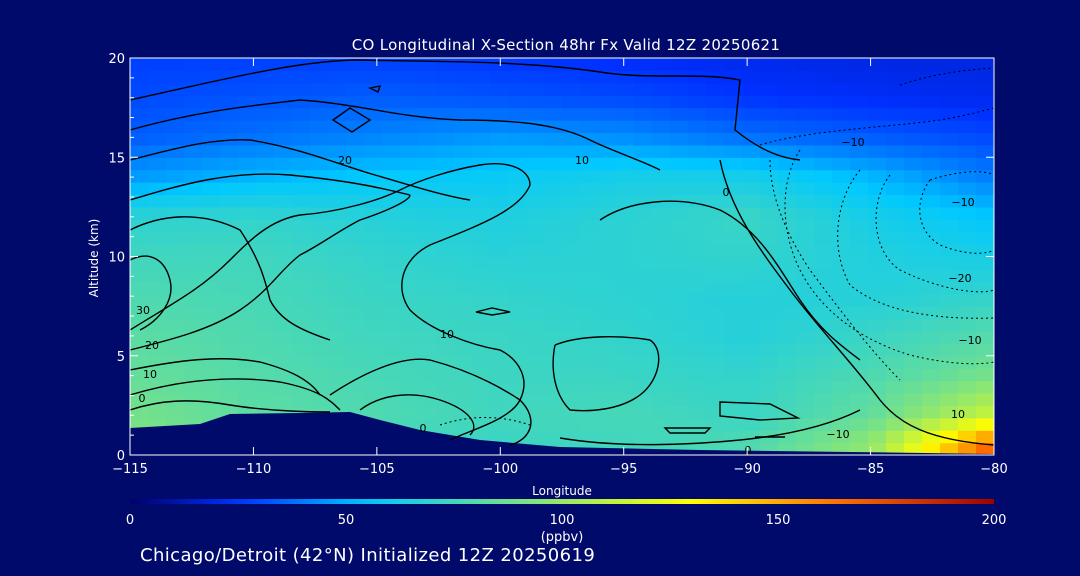 This screenshot has height=576, width=1080. Describe the element at coordinates (346, 520) in the screenshot. I see `colorbar-tick-label: 50` at that location.